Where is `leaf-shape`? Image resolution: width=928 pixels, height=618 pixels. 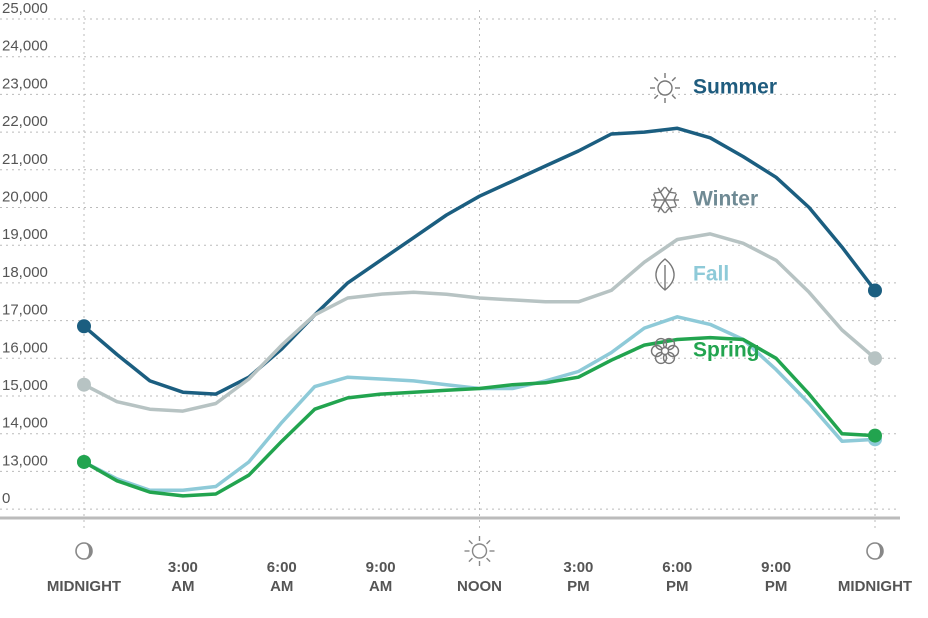 leaf-shape is located at coordinates (665, 274).